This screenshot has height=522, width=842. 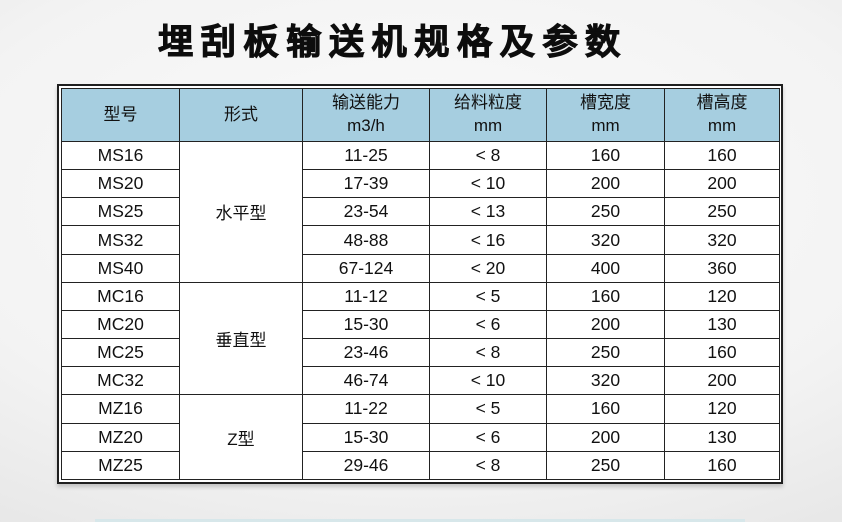 I want to click on col-header-trough-width-label: 槽宽度, so click(x=605, y=103).